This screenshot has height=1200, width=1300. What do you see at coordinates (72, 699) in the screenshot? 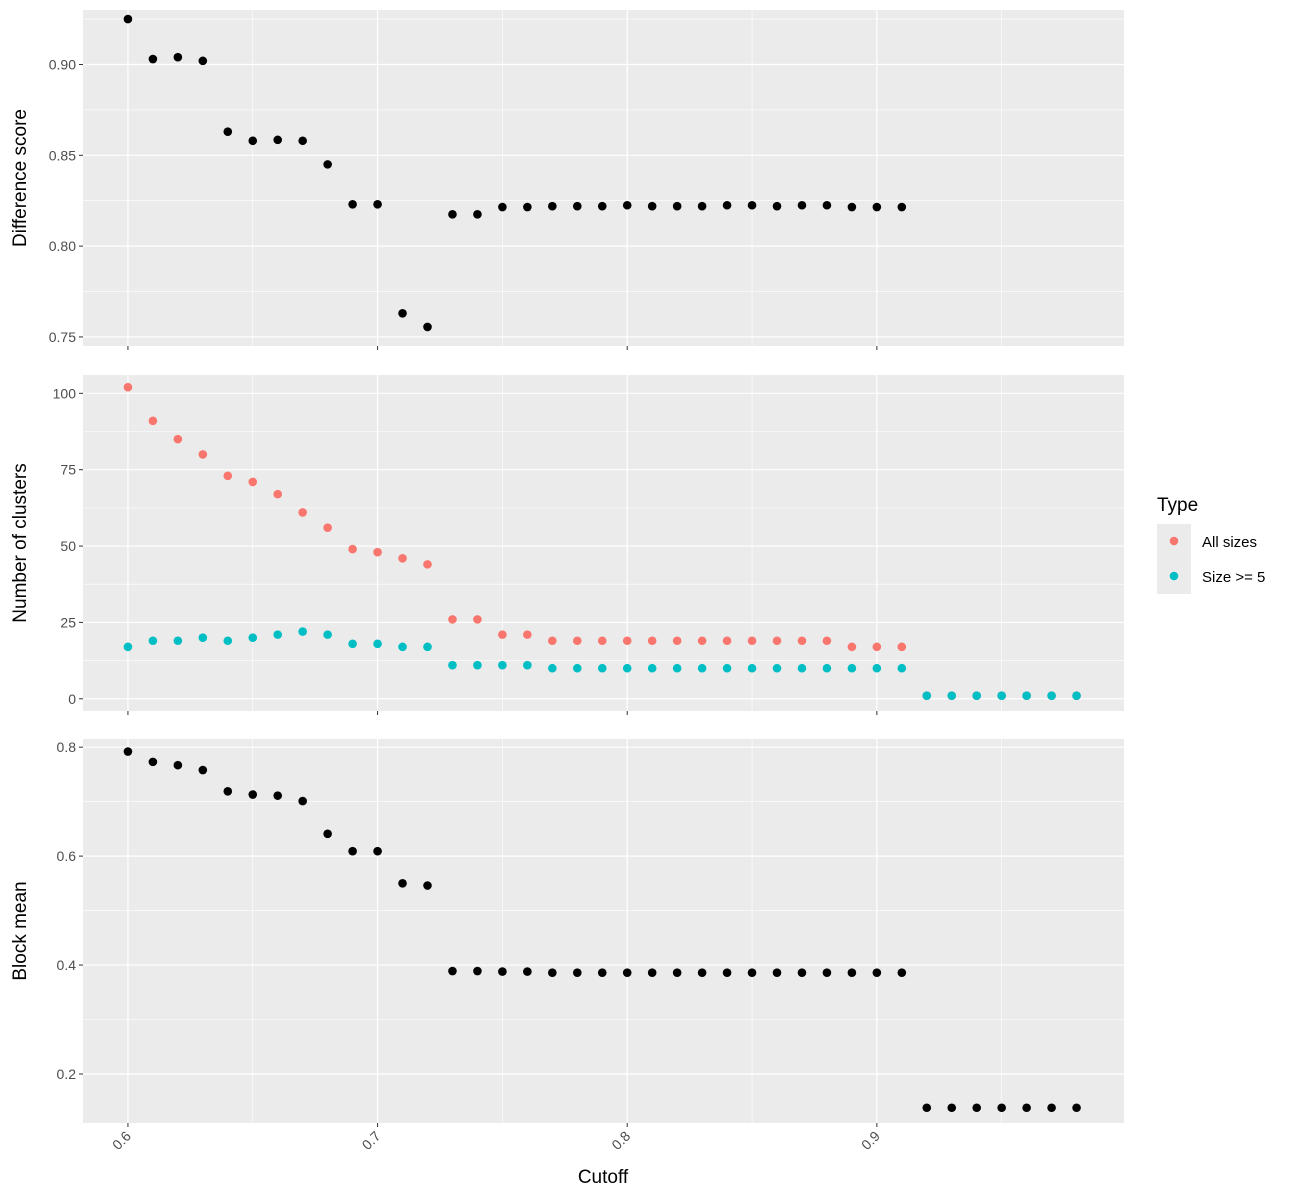
I see `y-tick-label: 0` at bounding box center [72, 699].